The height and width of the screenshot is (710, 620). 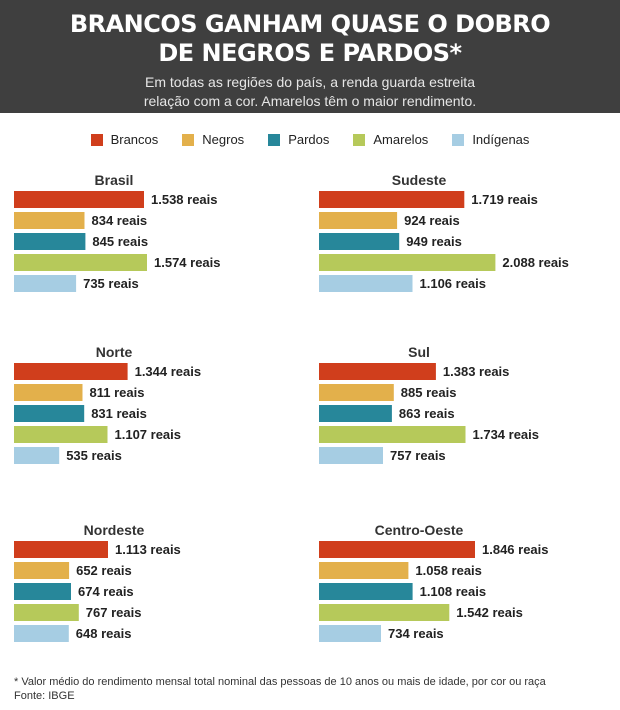 I want to click on bar-value-label: 535 reais, so click(x=94, y=455).